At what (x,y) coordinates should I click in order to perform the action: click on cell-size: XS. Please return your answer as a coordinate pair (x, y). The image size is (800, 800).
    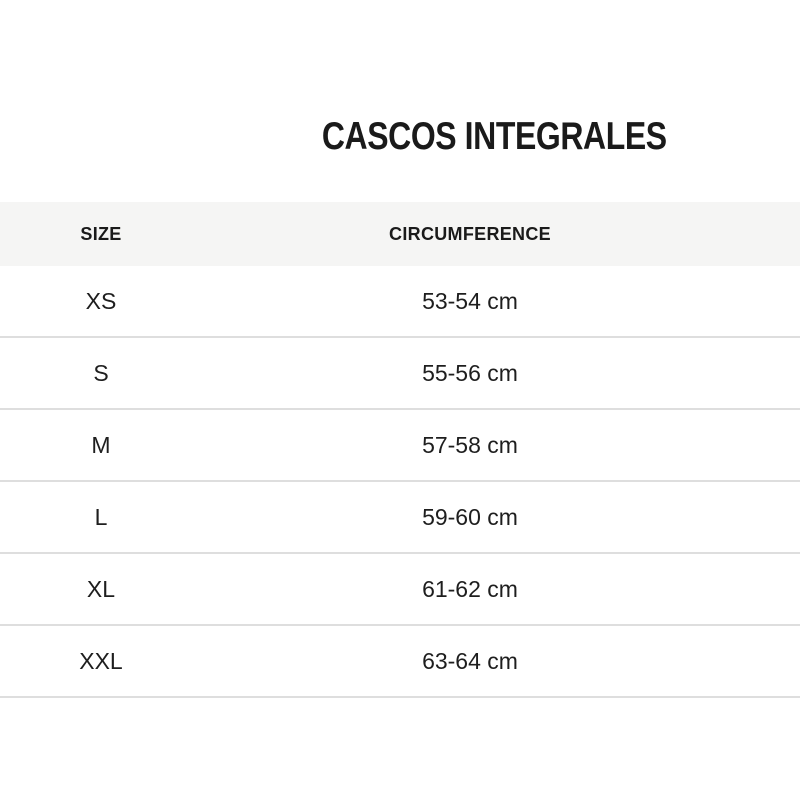
    Looking at the image, I should click on (101, 300).